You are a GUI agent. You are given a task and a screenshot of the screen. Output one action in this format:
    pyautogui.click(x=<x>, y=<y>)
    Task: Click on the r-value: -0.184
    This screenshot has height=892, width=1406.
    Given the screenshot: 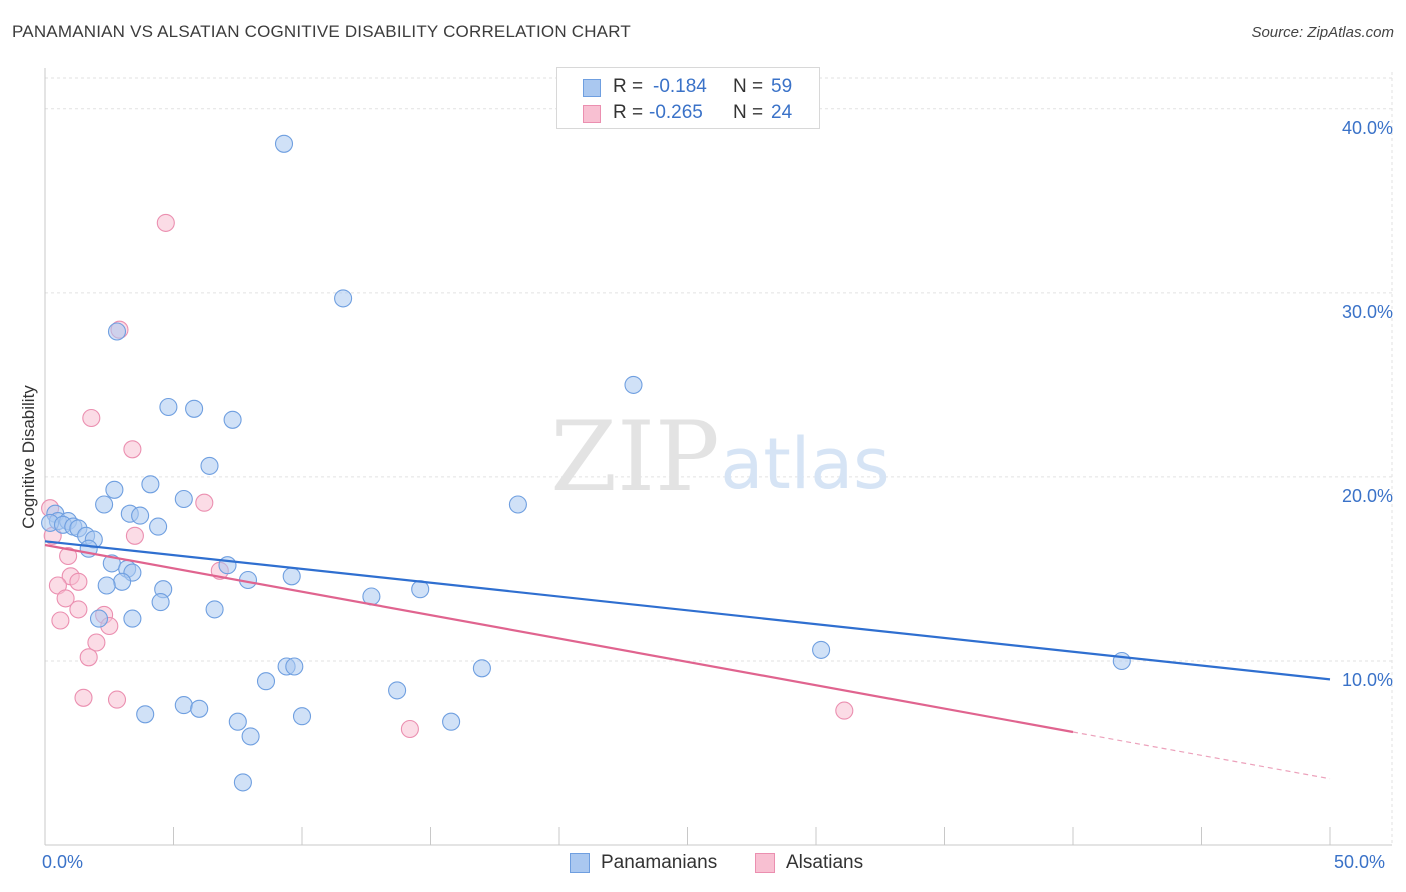 What is the action you would take?
    pyautogui.click(x=680, y=86)
    